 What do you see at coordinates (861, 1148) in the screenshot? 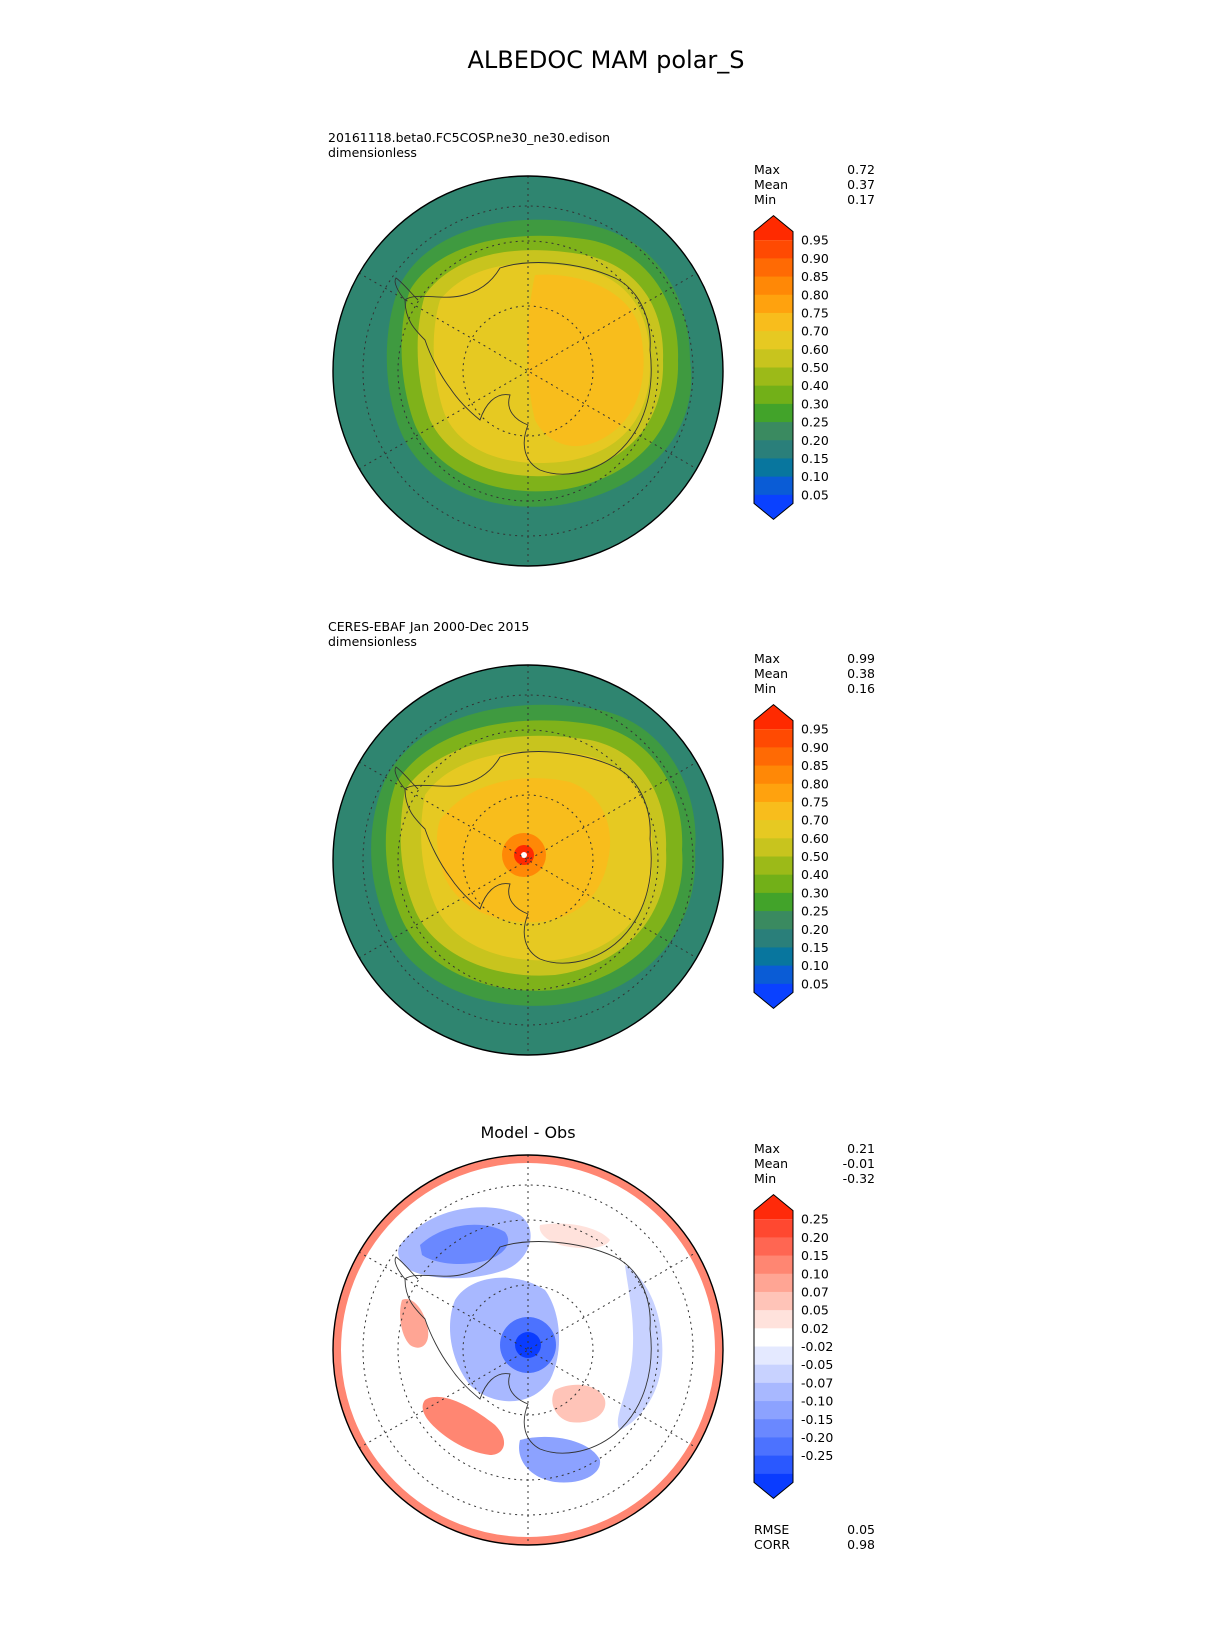
I see `stat-value-max: 0.21` at bounding box center [861, 1148].